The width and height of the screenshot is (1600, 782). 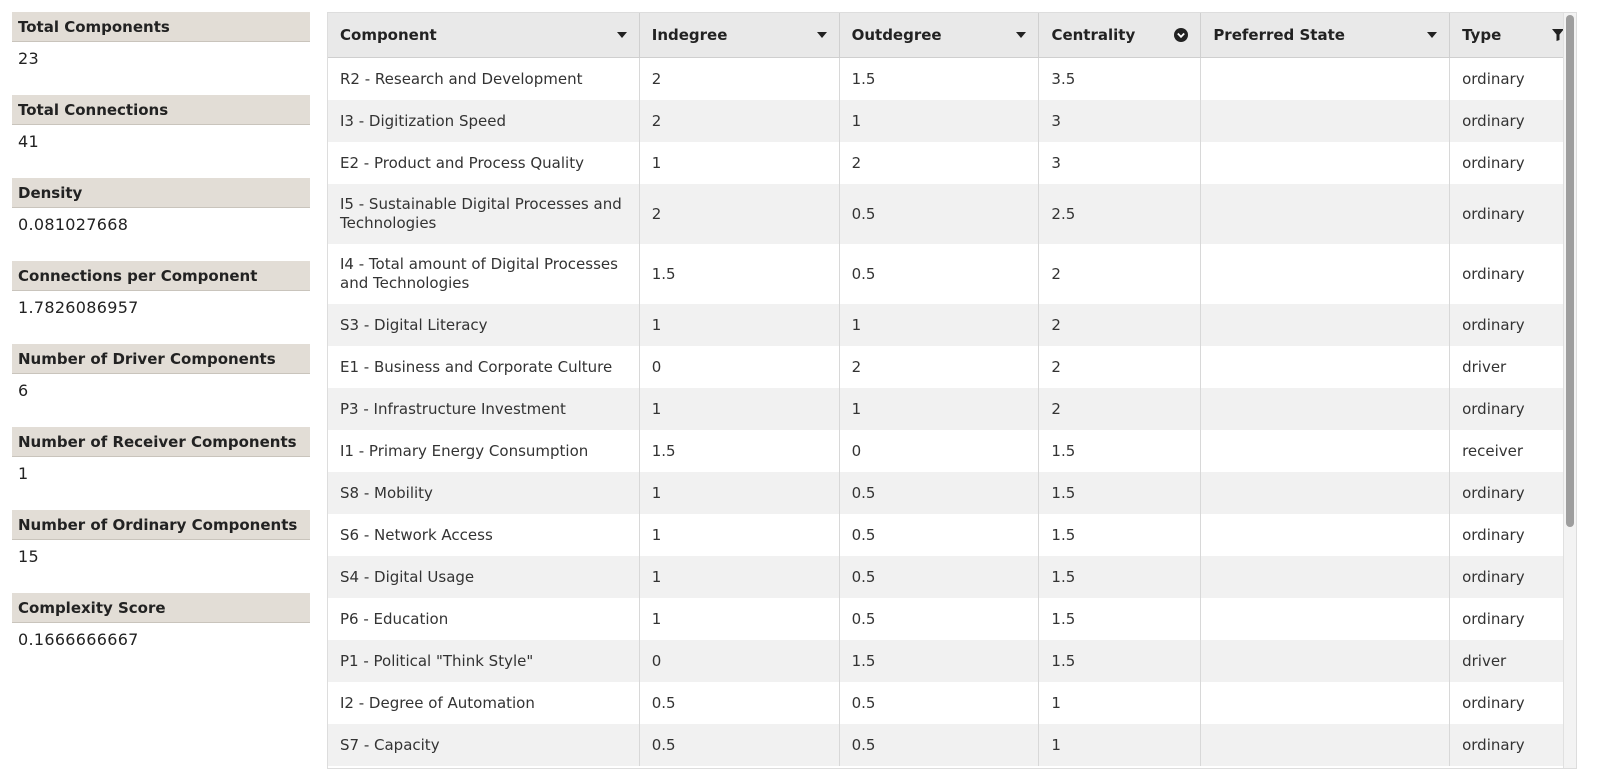 What do you see at coordinates (484, 577) in the screenshot?
I see `cell-component: S4 - Digital Usage` at bounding box center [484, 577].